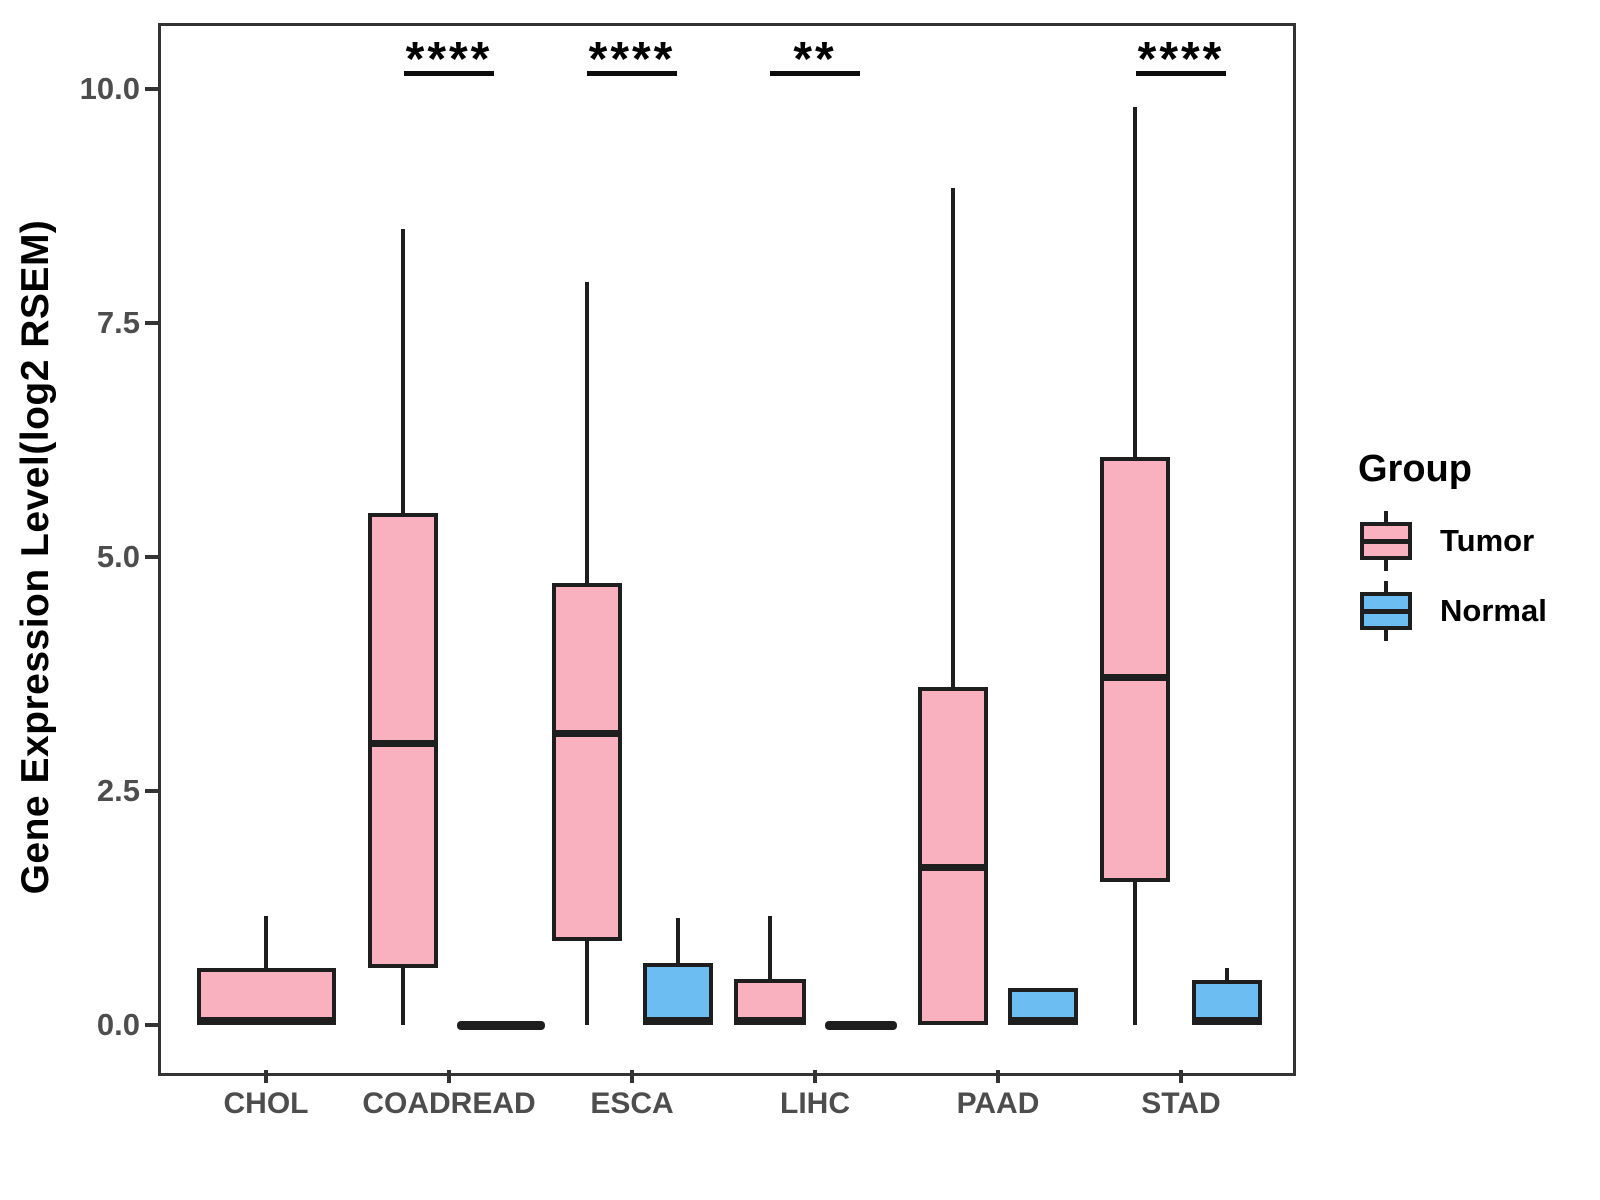 The image size is (1600, 1200). Describe the element at coordinates (118, 790) in the screenshot. I see `y-tick-label: 2.5` at that location.